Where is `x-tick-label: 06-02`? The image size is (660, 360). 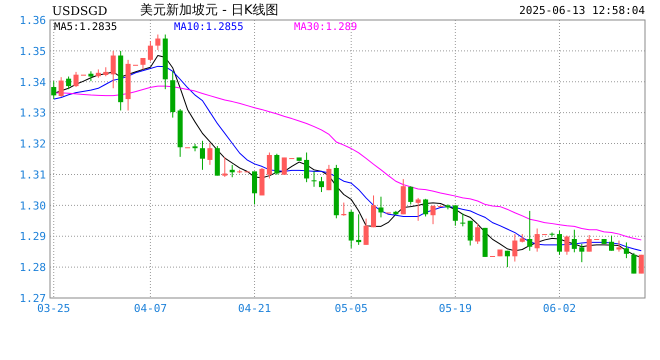
x-tick-label: 06-02 is located at coordinates (559, 308).